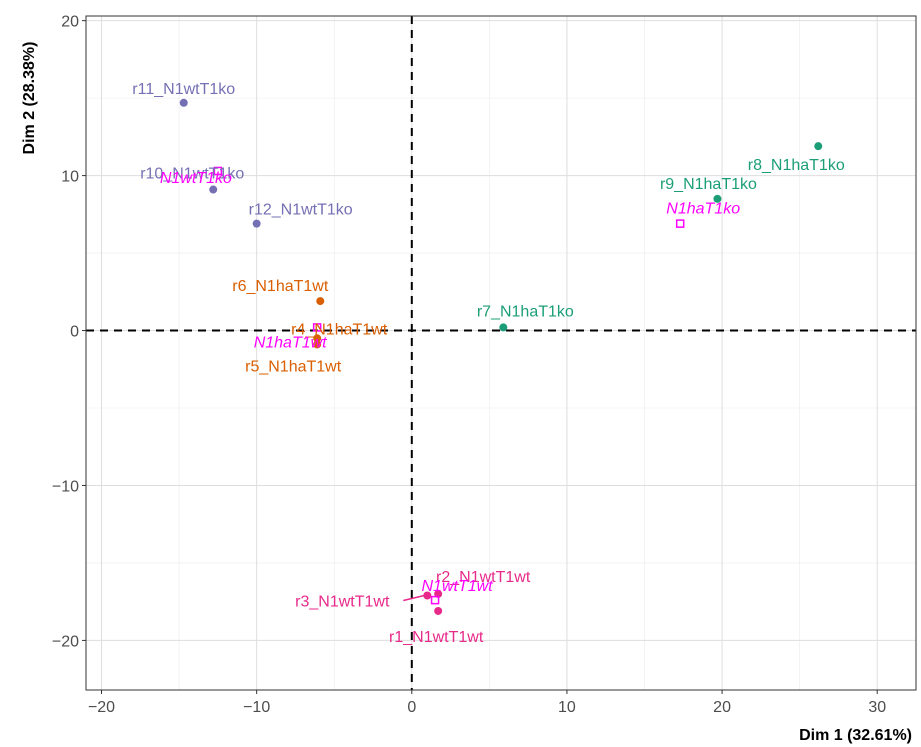 This screenshot has height=747, width=921. I want to click on label-r10_N1wtT1ko: r10_N1wtT1ko, so click(192, 174).